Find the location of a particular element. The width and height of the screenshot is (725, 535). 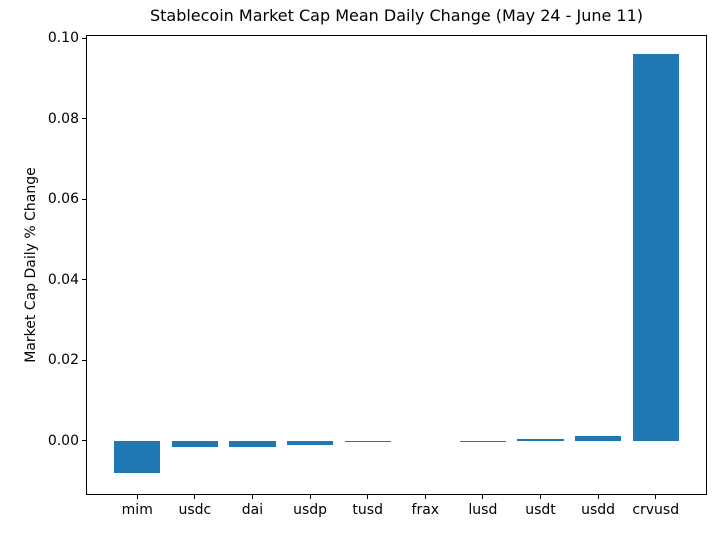

x-tick-label-usdt: usdt is located at coordinates (540, 510).